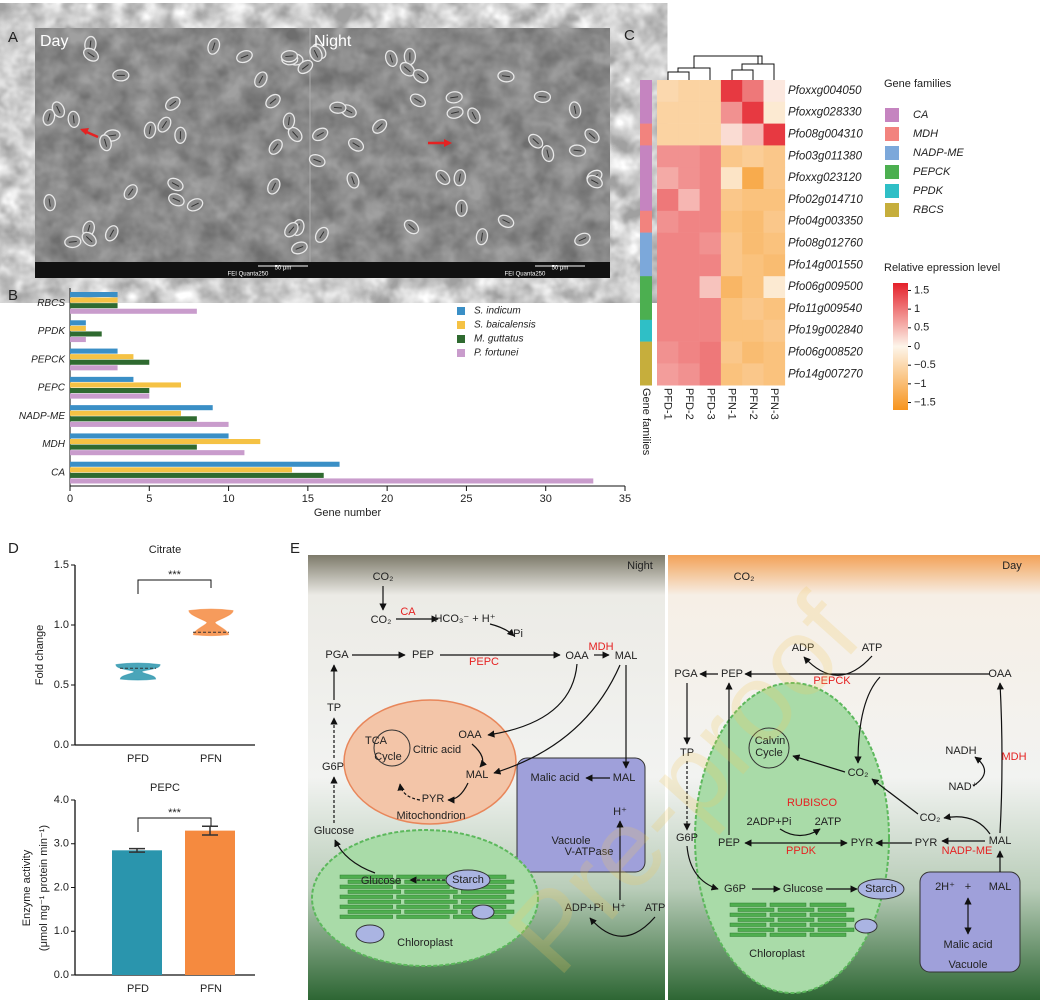 Image resolution: width=1048 pixels, height=1007 pixels. Describe the element at coordinates (498, 339) in the screenshot. I see `legend-label: M. guttatus` at that location.